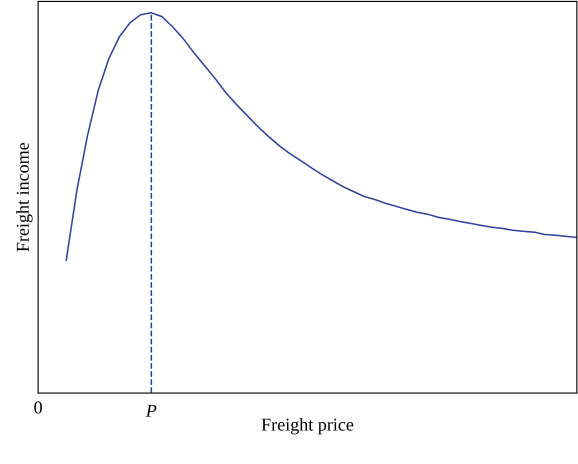  Describe the element at coordinates (38, 407) in the screenshot. I see `text: 0` at that location.